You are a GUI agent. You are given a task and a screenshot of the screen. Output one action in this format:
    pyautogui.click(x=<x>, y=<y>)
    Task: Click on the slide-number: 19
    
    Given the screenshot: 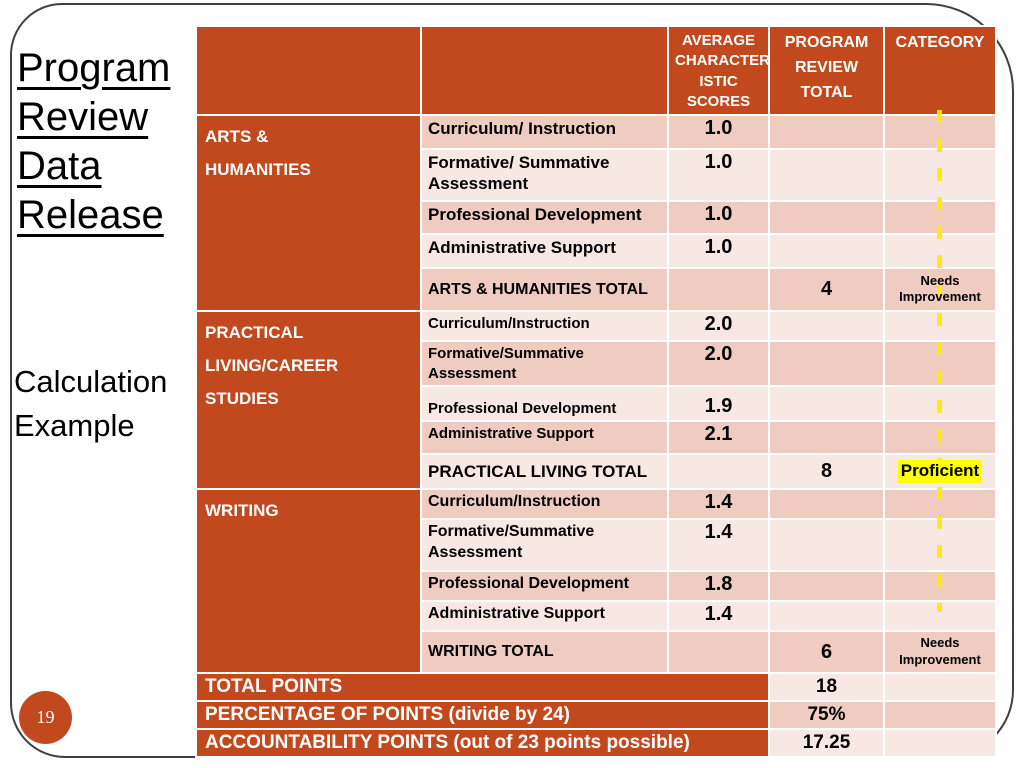 What is the action you would take?
    pyautogui.click(x=45, y=717)
    